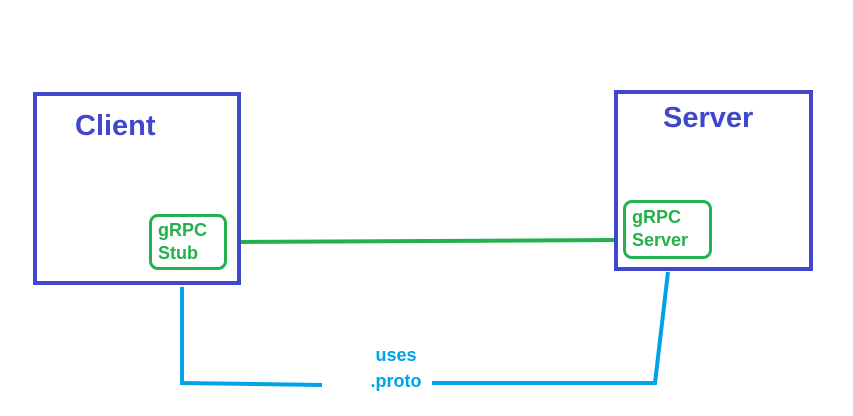 Image resolution: width=853 pixels, height=416 pixels. What do you see at coordinates (551, 328) in the screenshot?
I see `proto-connector-line-right` at bounding box center [551, 328].